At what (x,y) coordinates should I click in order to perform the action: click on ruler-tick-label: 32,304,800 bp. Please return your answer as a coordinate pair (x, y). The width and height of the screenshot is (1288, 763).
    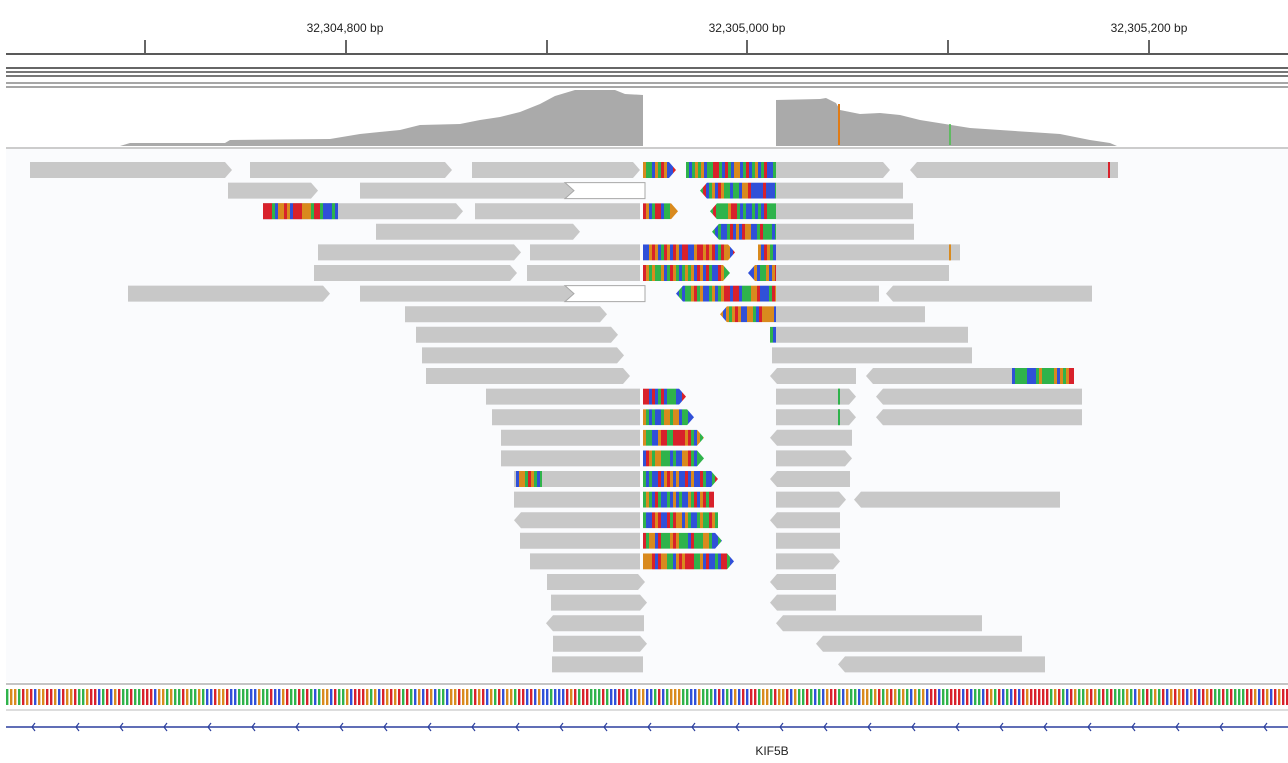
    Looking at the image, I should click on (345, 28).